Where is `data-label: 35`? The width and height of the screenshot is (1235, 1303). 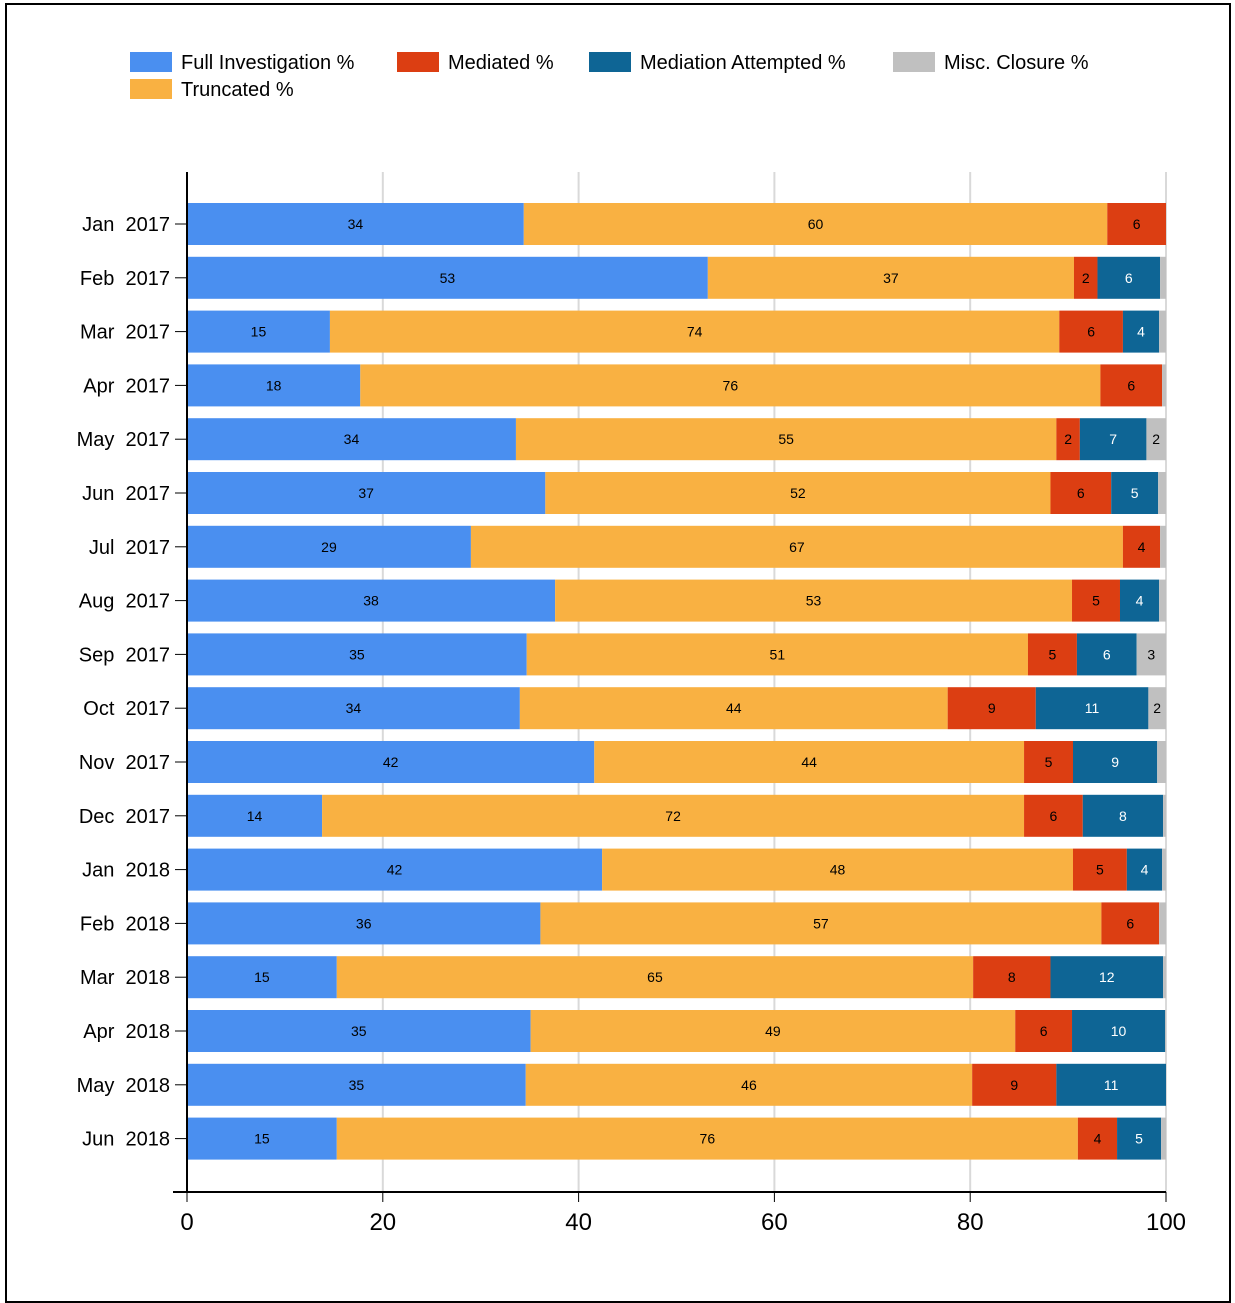 data-label: 35 is located at coordinates (359, 1031).